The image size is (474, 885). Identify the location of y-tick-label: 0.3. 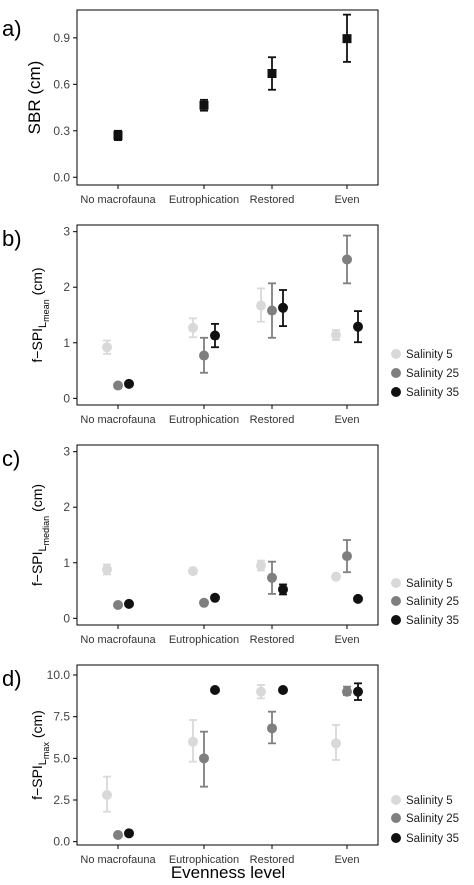
(61, 131).